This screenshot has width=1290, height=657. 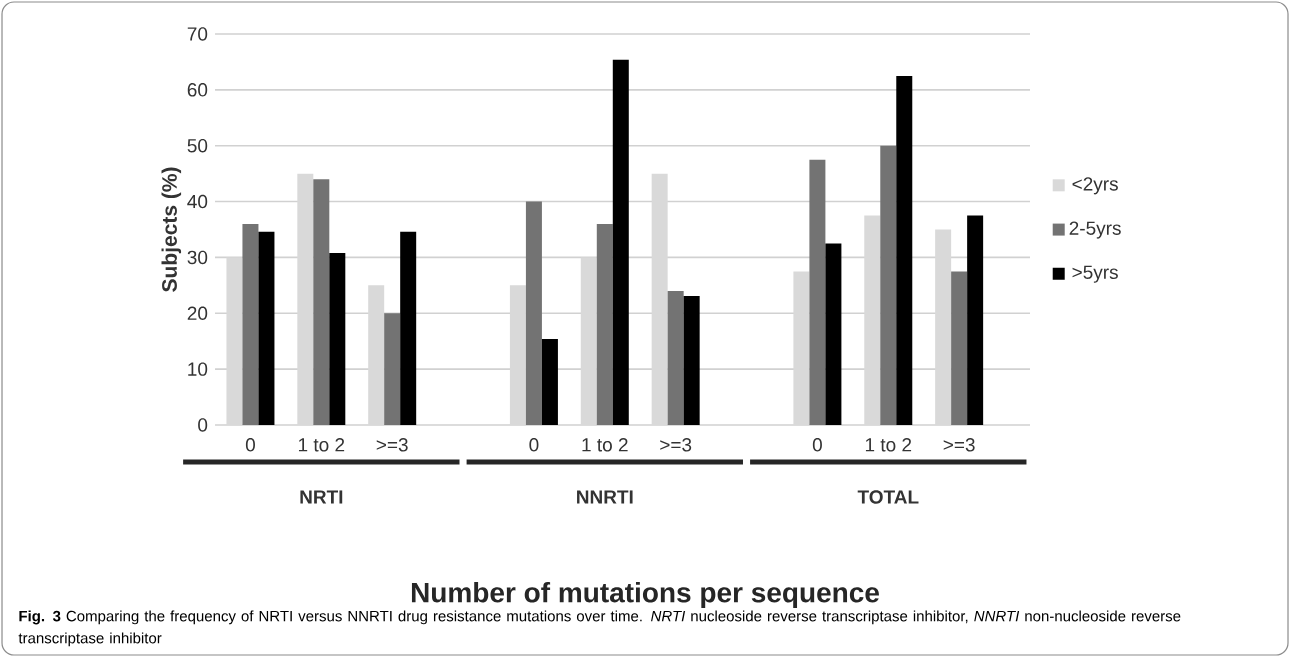 What do you see at coordinates (888, 497) in the screenshot?
I see `text: TOTAL` at bounding box center [888, 497].